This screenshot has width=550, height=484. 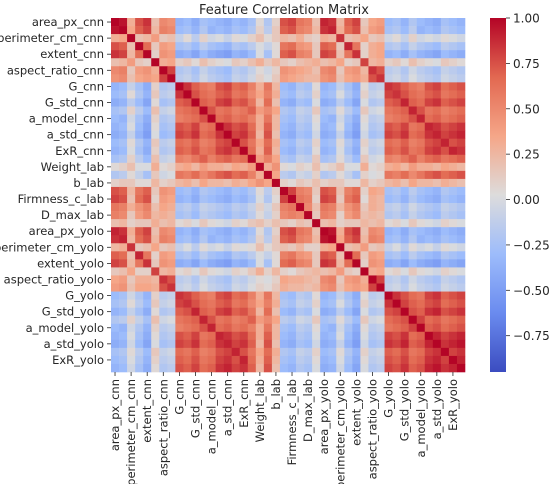 I want to click on x-tick-label: ExR_cnn, so click(x=244, y=403).